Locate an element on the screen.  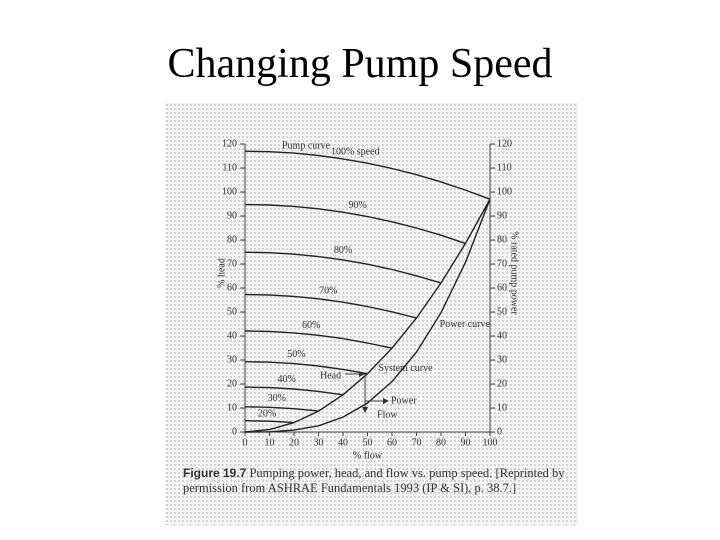
x-tick-label: 80 is located at coordinates (441, 442).